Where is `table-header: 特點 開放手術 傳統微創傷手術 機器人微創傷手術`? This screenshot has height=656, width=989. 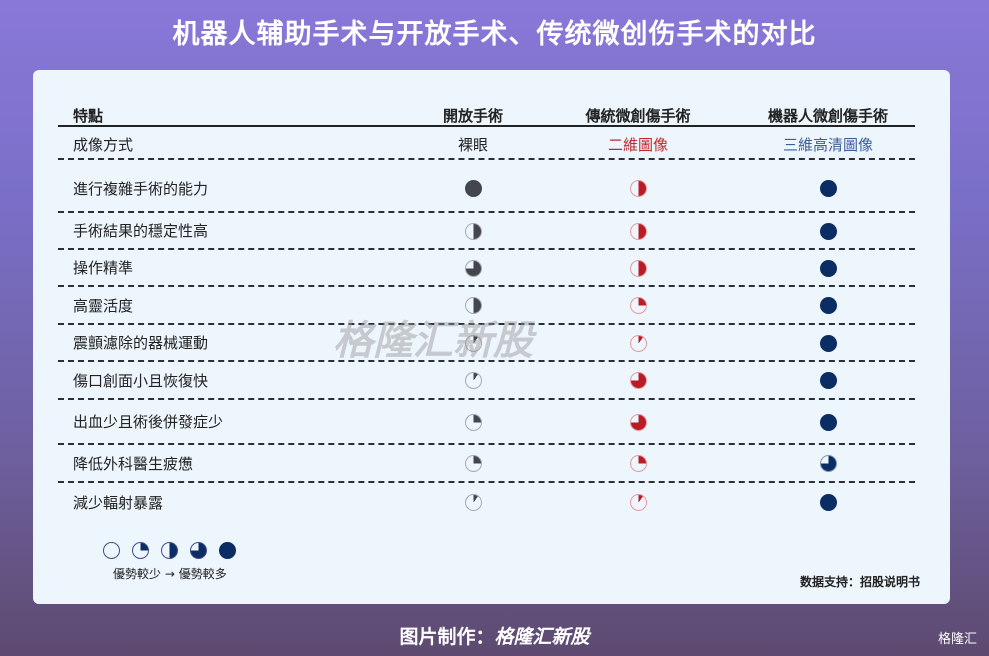 table-header: 特點 開放手術 傳統微創傷手術 機器人微創傷手術 is located at coordinates (486, 116).